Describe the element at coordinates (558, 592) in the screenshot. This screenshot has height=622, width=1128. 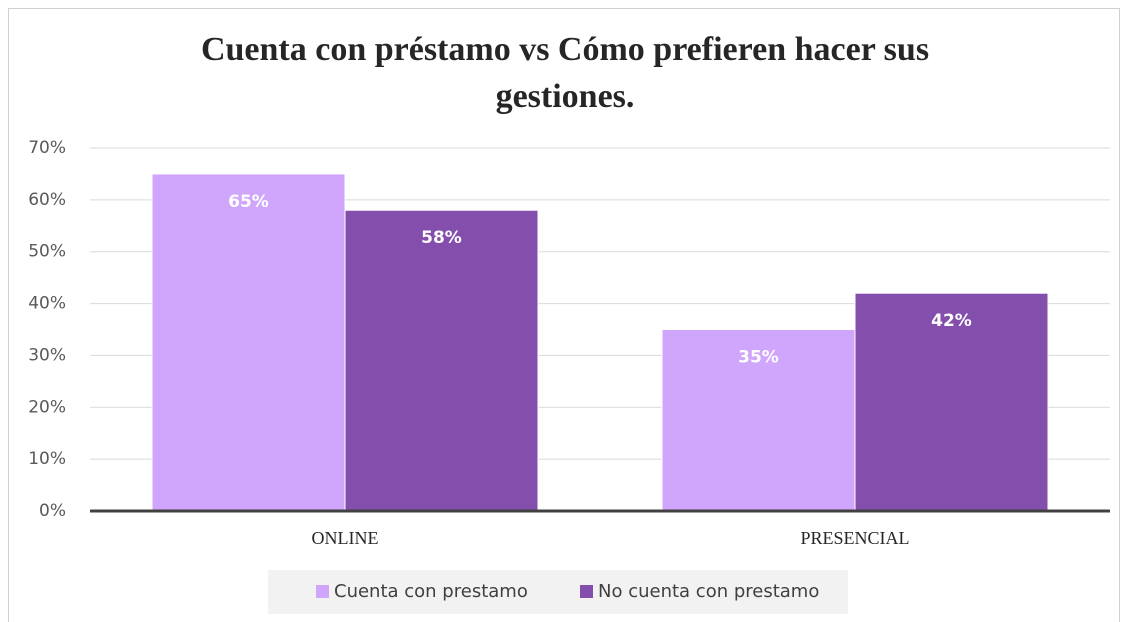
I see `legend-box` at that location.